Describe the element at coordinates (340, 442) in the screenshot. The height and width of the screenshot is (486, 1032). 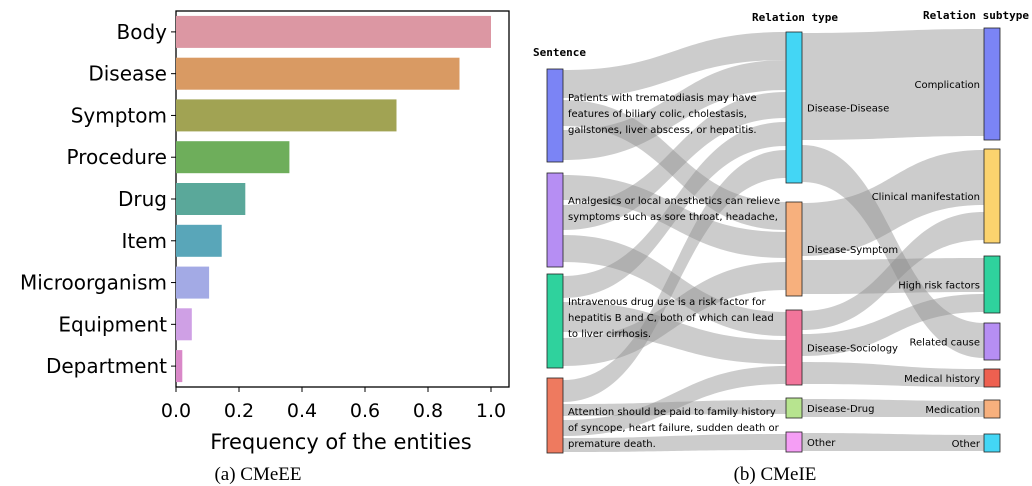
I see `x-axis-label: Frequency of the entities` at that location.